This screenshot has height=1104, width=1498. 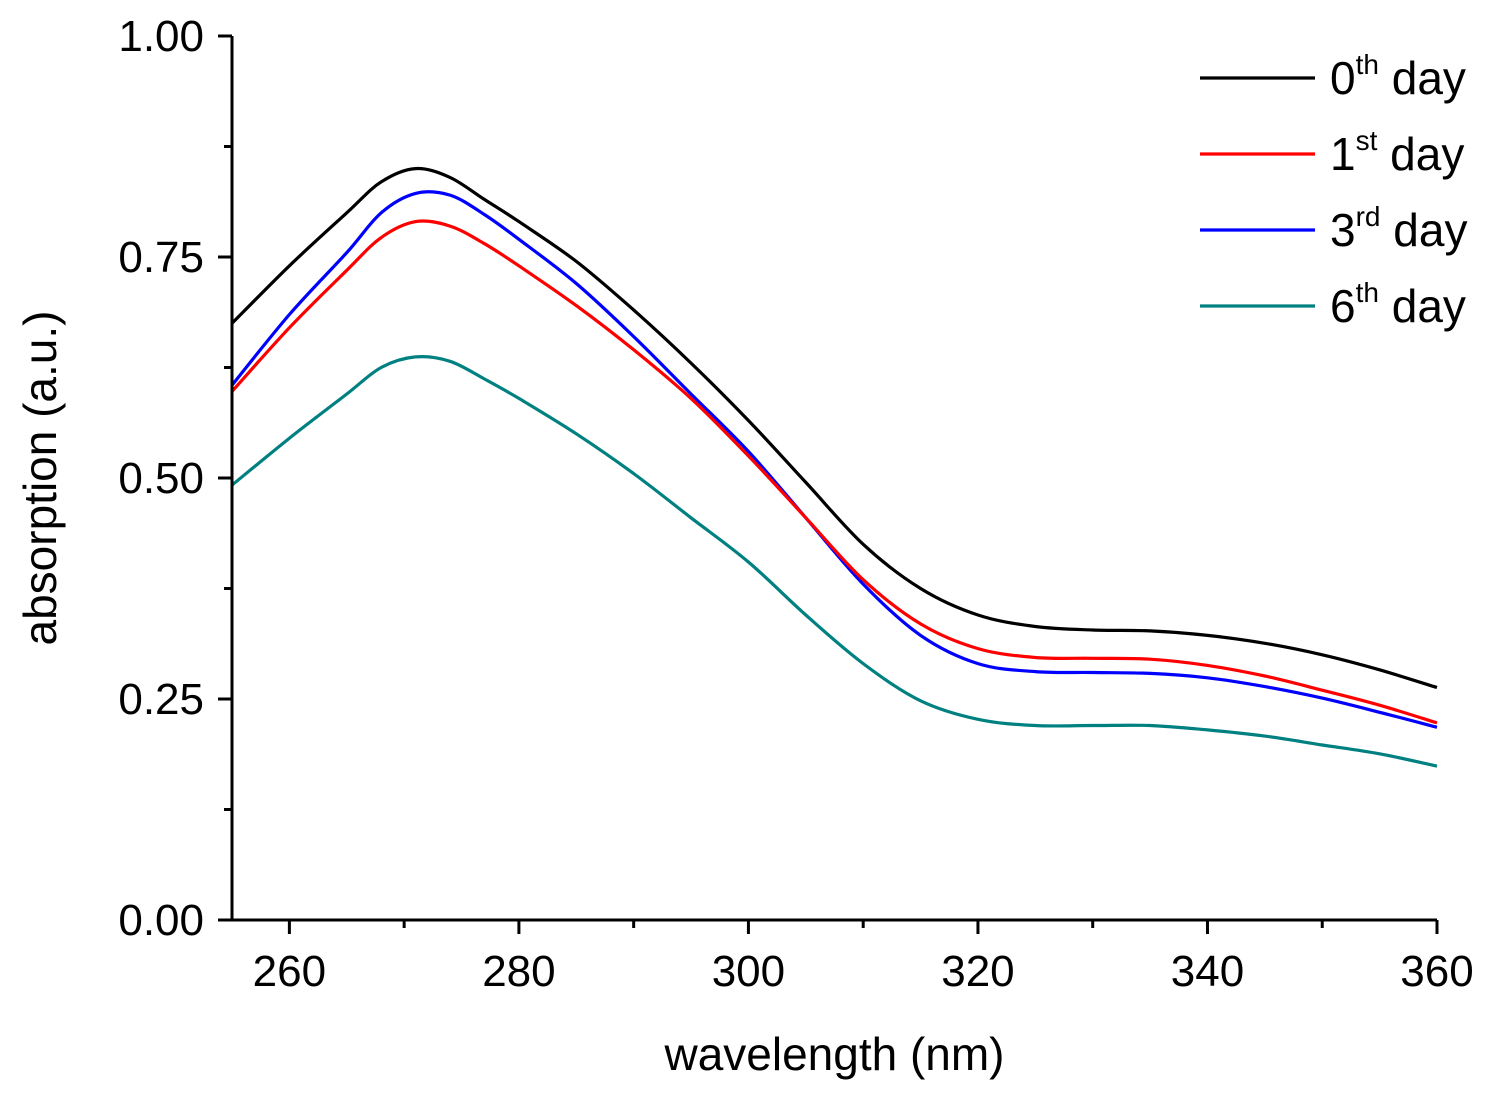 What do you see at coordinates (161, 36) in the screenshot?
I see `y-tick-label-4: 1.00` at bounding box center [161, 36].